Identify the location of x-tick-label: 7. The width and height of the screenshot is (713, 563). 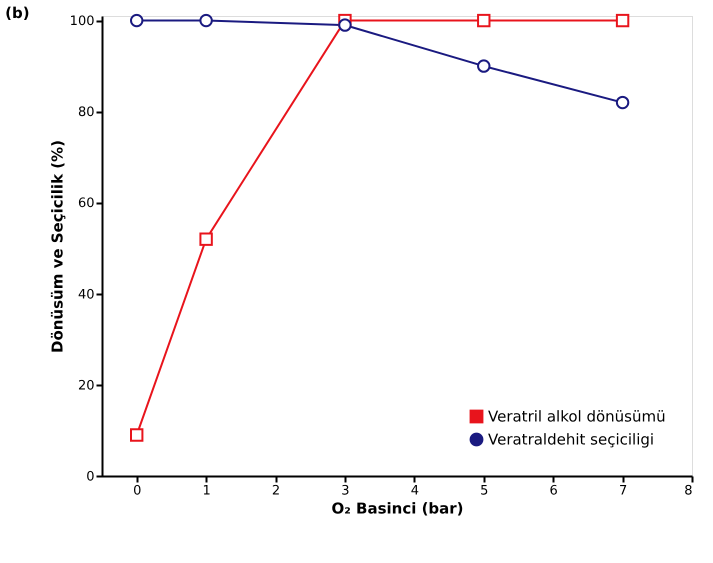
(623, 491).